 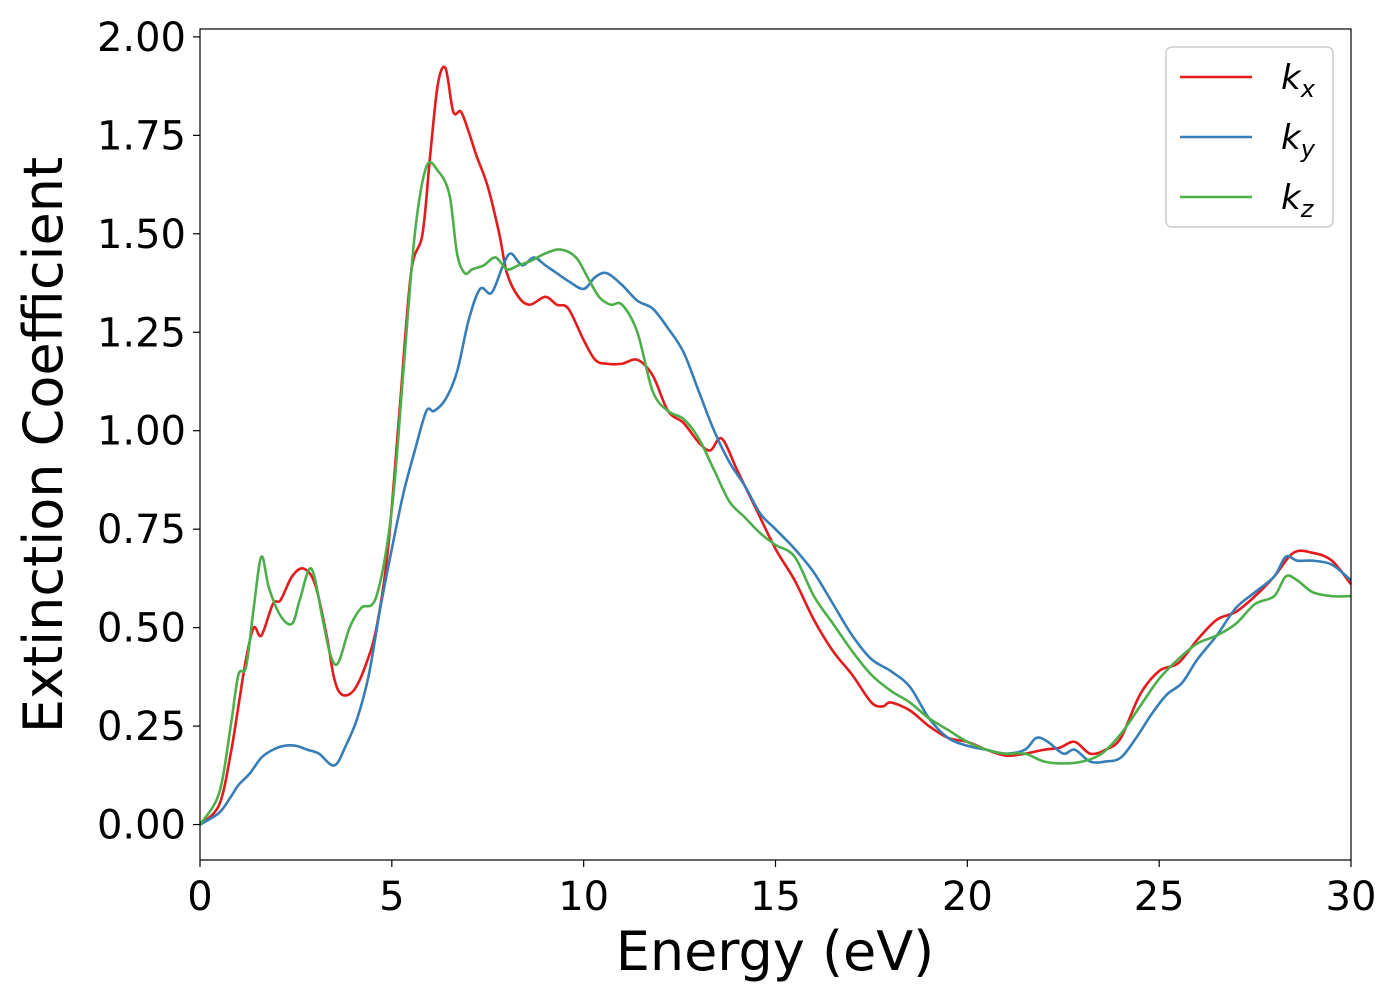 I want to click on x-tick-label: 5, so click(x=391, y=897).